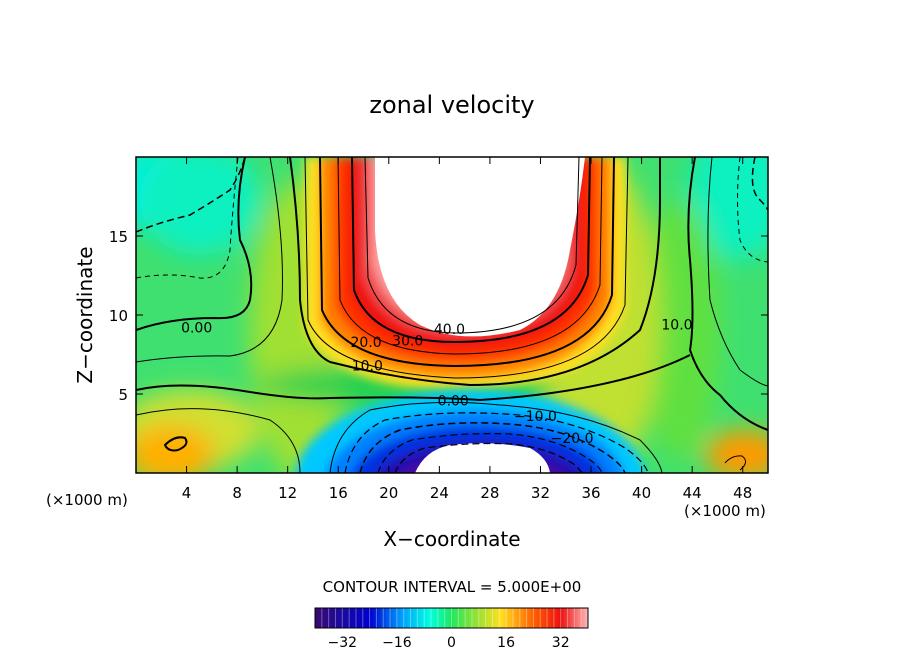 The height and width of the screenshot is (654, 904). Describe the element at coordinates (449, 330) in the screenshot. I see `contour-label: 40.0` at that location.